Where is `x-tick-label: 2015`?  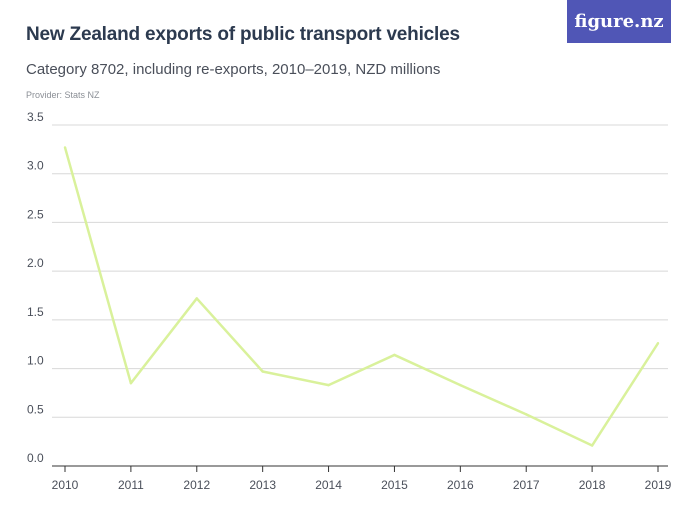 x-tick-label: 2015 is located at coordinates (394, 485).